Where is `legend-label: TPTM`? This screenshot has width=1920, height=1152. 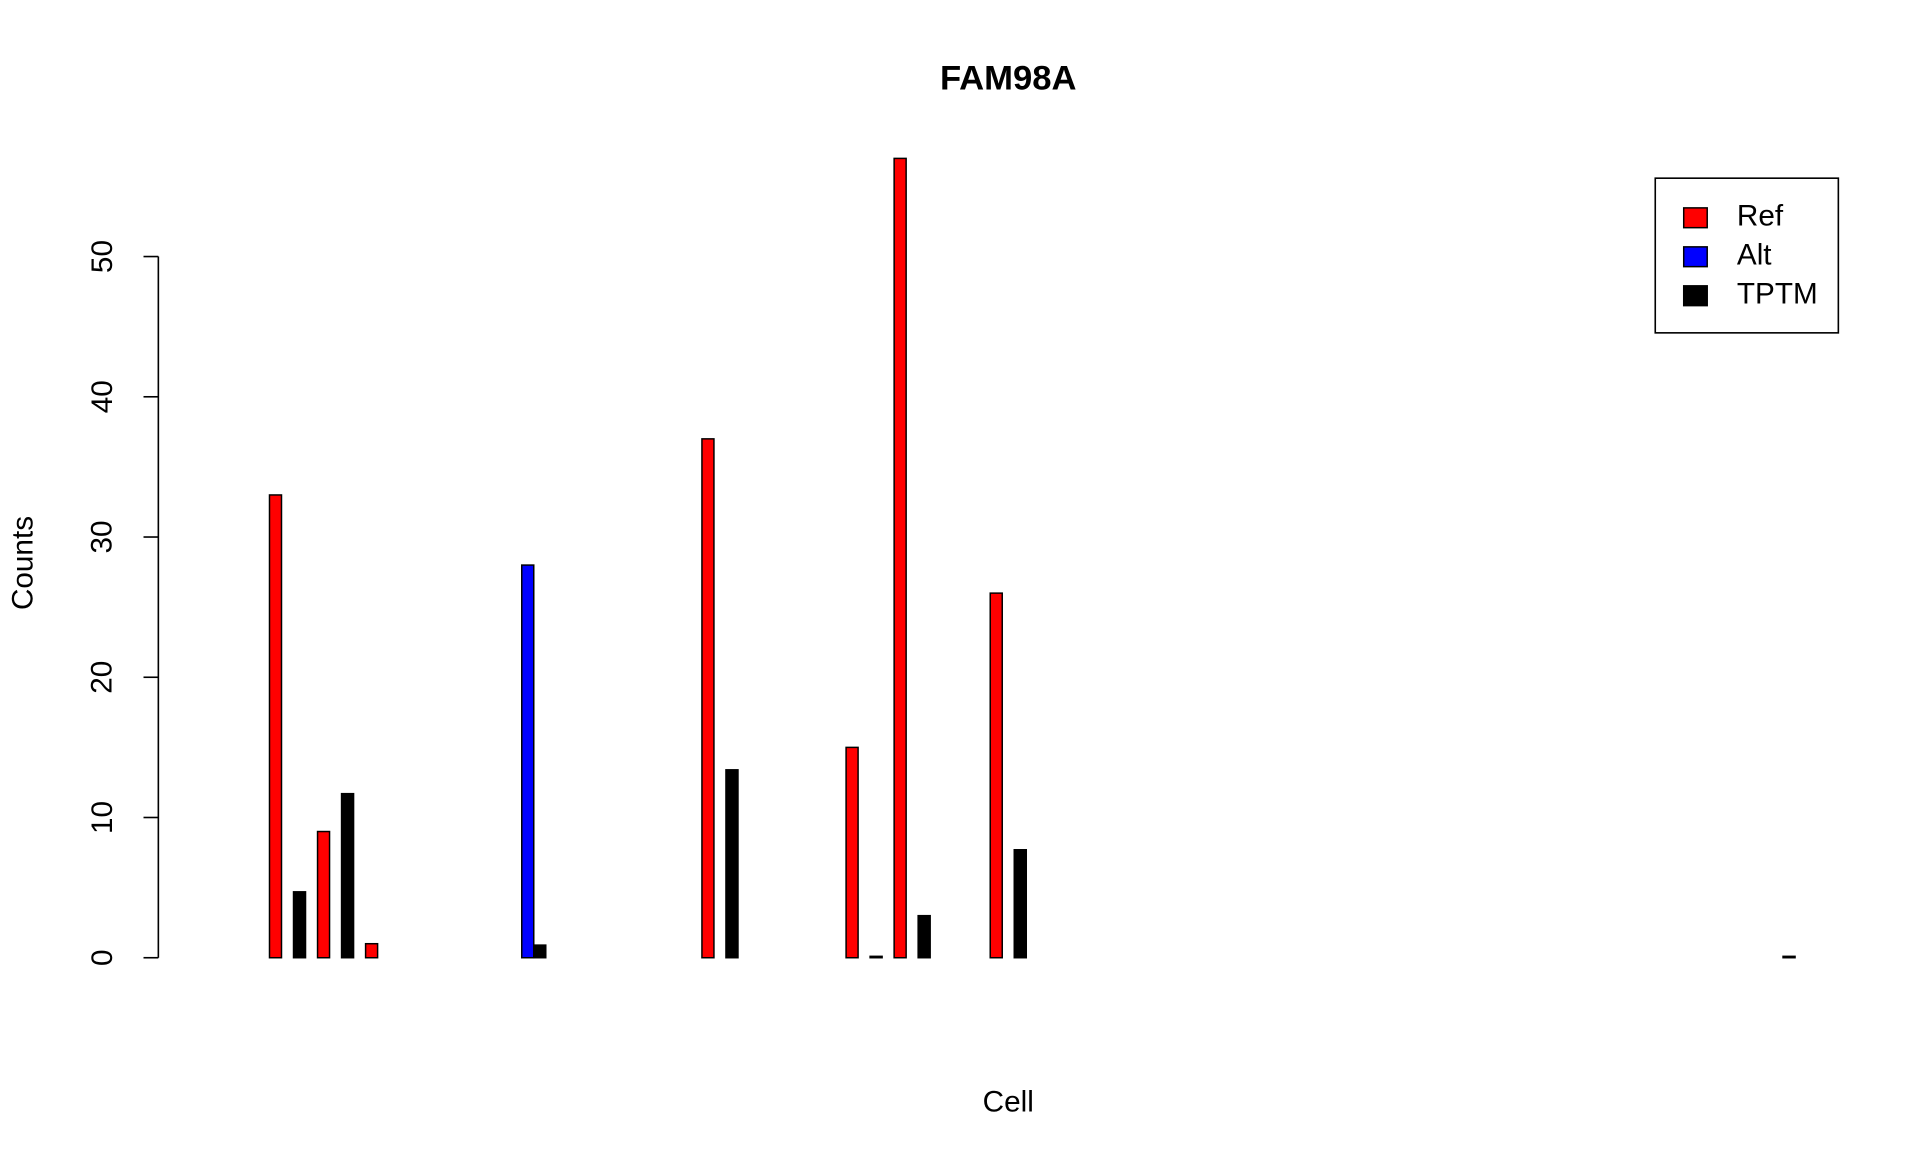
legend-label: TPTM is located at coordinates (1777, 294).